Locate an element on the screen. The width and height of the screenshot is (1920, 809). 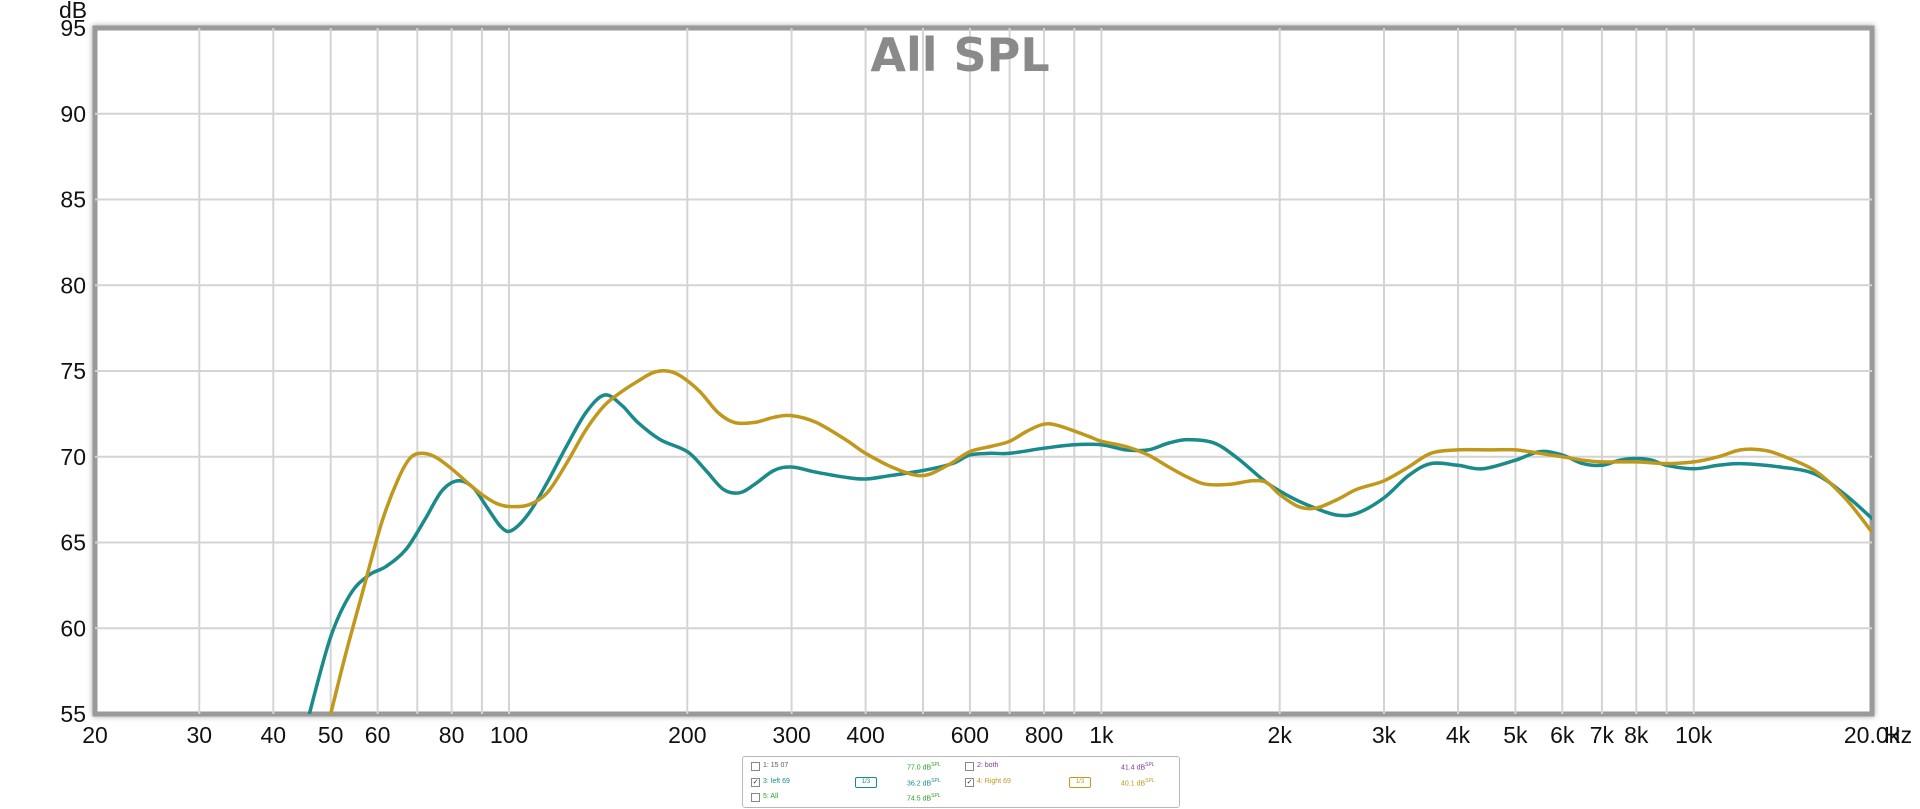
x-tick-label: 5k is located at coordinates (1515, 735).